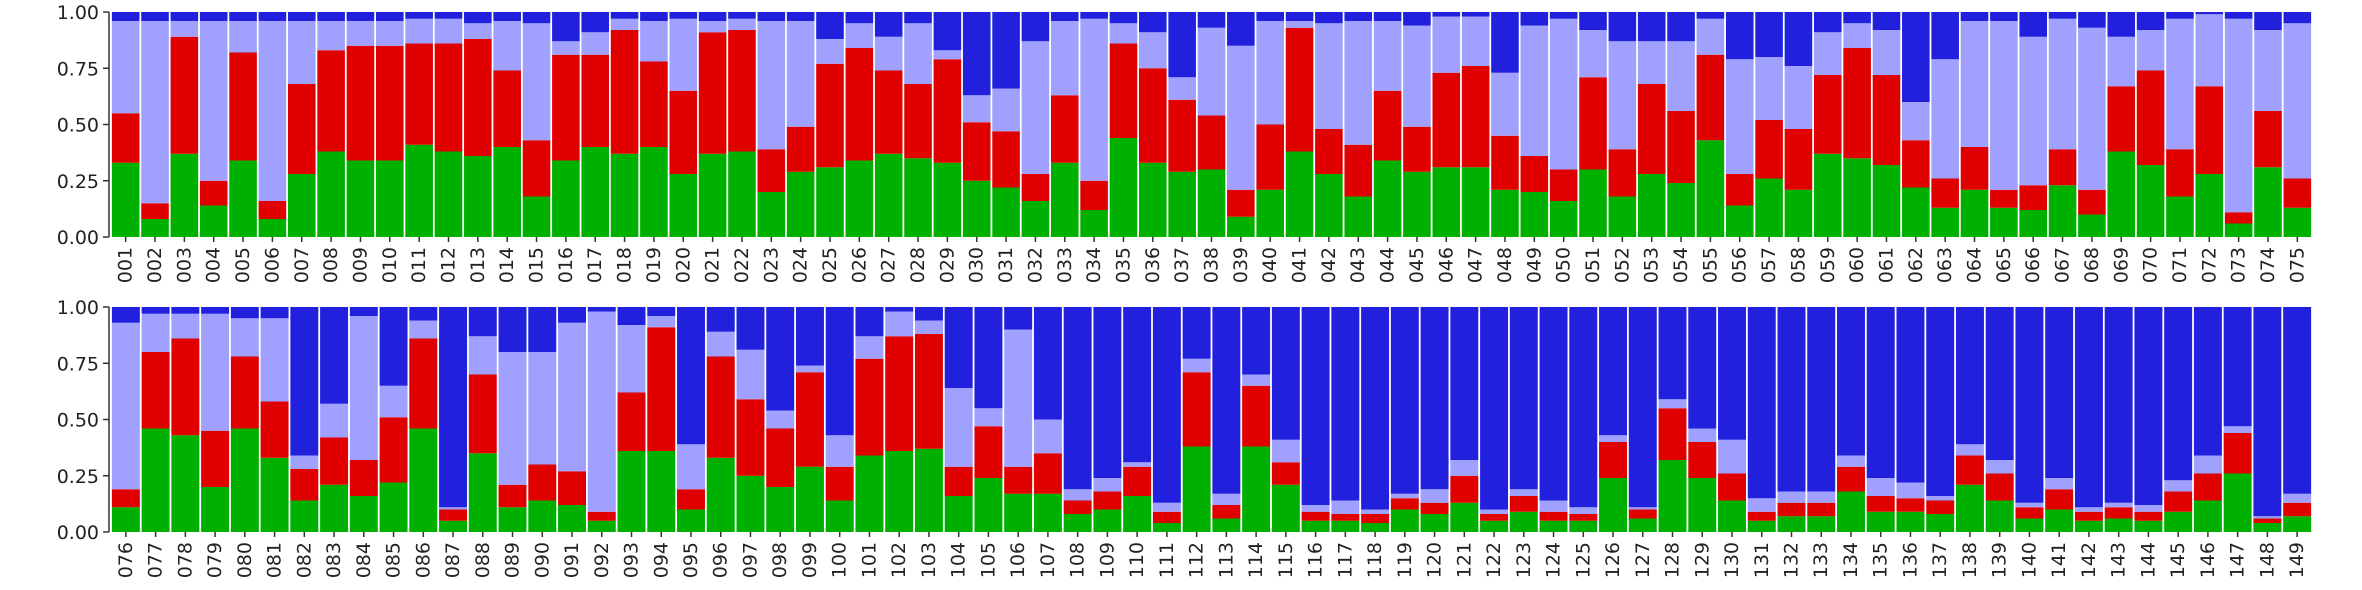 The image size is (2362, 590). What do you see at coordinates (1702, 435) in the screenshot?
I see `bar-segment-129-s3` at bounding box center [1702, 435].